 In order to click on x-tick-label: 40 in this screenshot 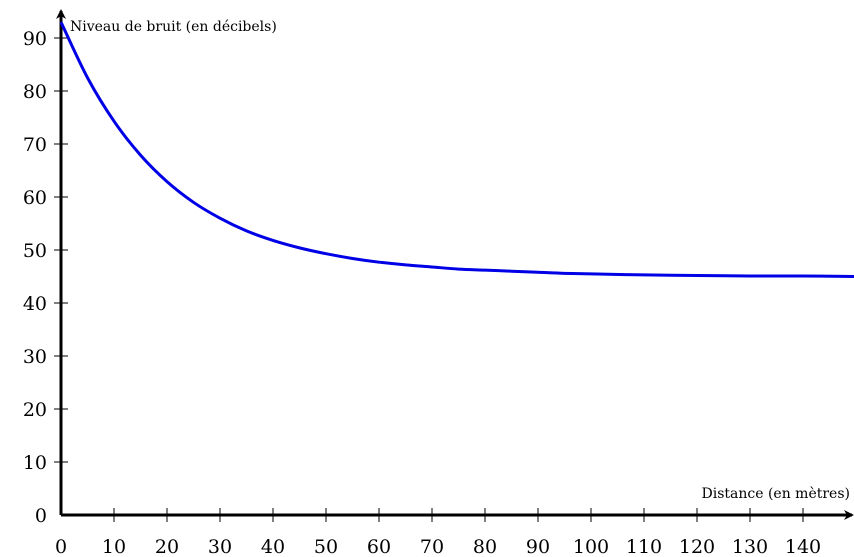, I will do `click(273, 546)`.